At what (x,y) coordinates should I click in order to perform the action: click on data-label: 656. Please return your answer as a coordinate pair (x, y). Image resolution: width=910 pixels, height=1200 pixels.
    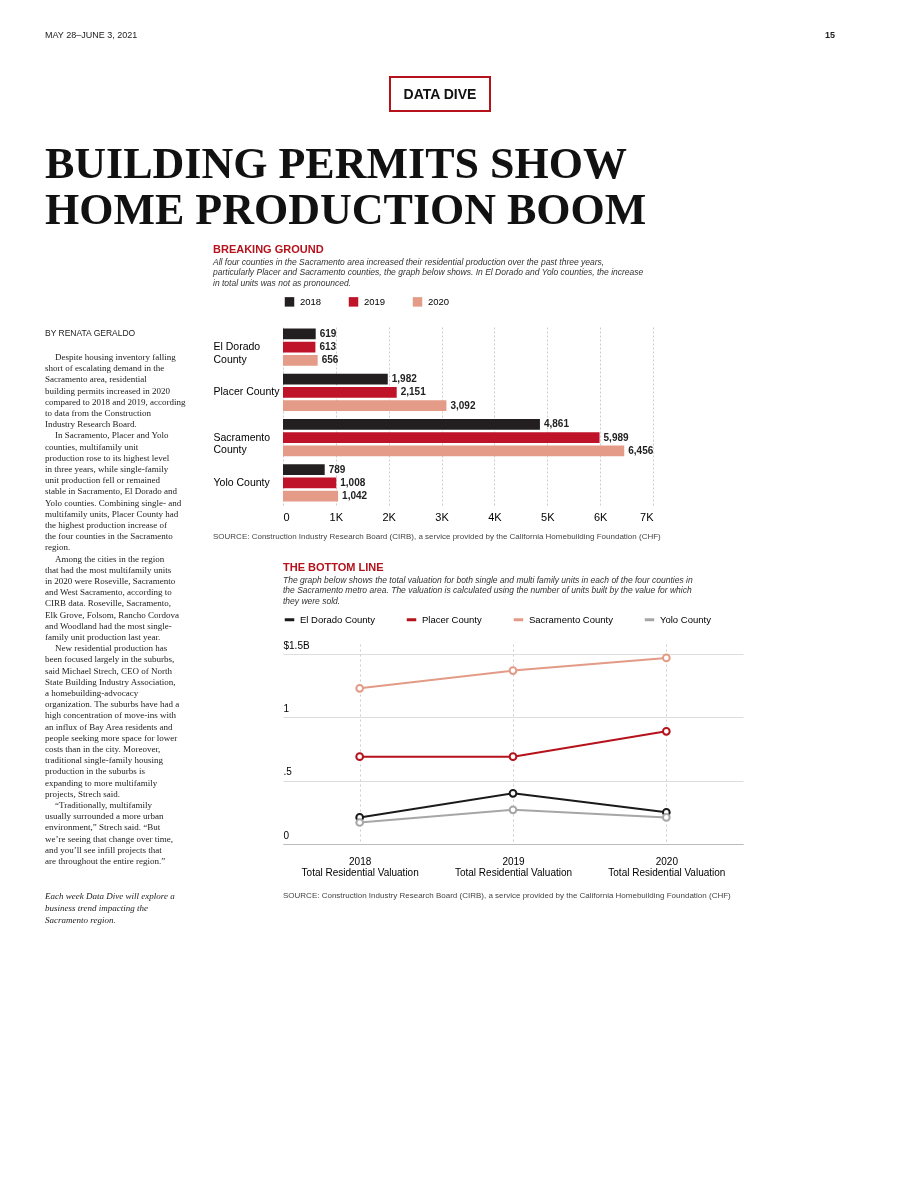
    Looking at the image, I should click on (330, 360).